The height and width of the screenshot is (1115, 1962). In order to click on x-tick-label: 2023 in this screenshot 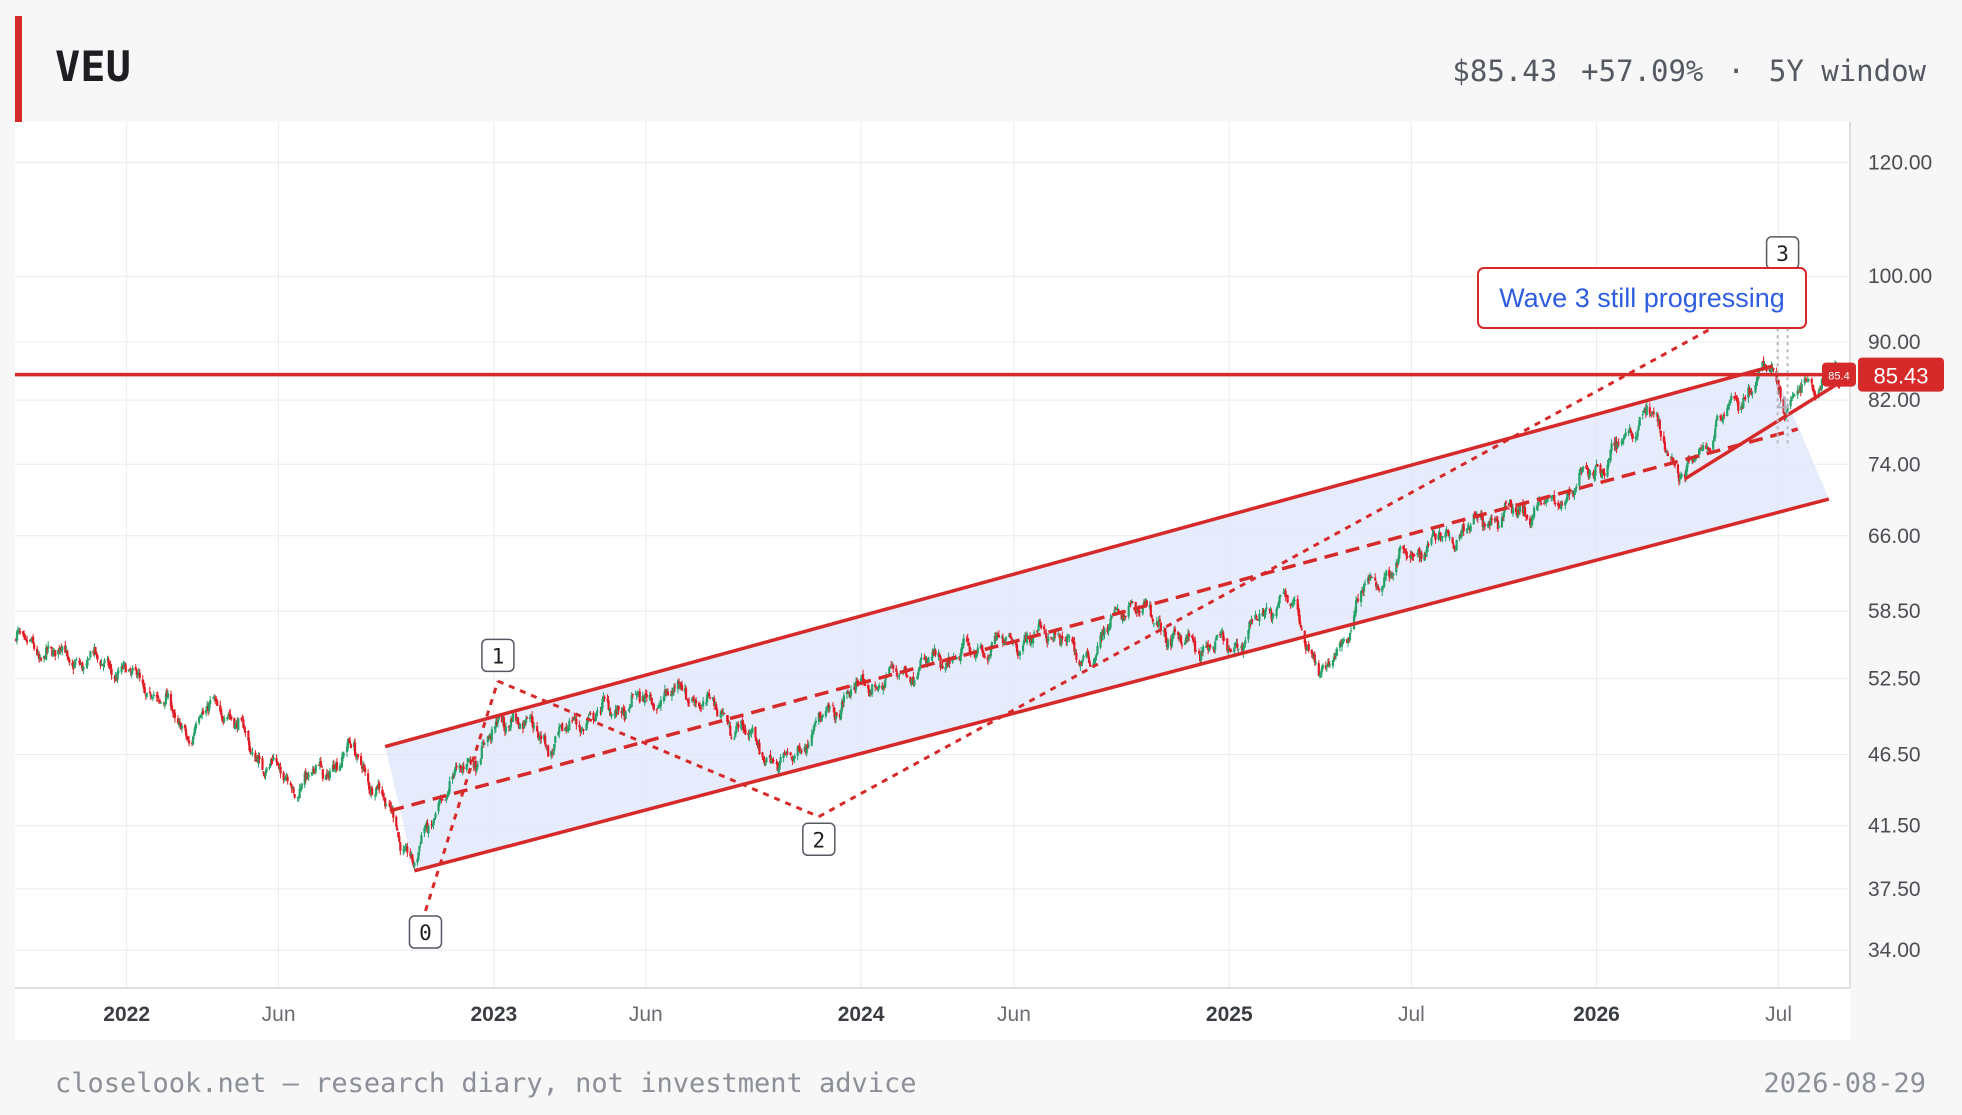, I will do `click(494, 1014)`.